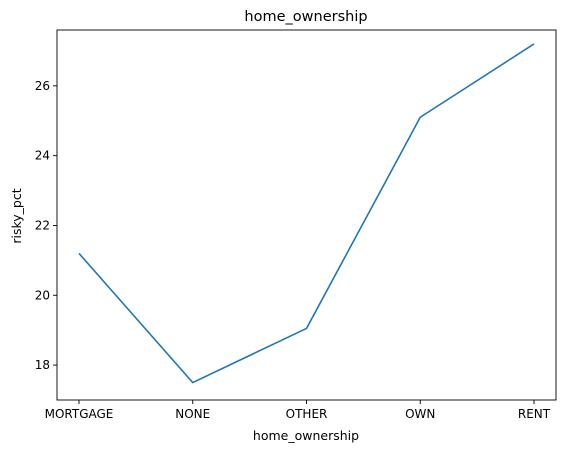  Describe the element at coordinates (42, 86) in the screenshot. I see `y-tick-label-26: 26` at that location.